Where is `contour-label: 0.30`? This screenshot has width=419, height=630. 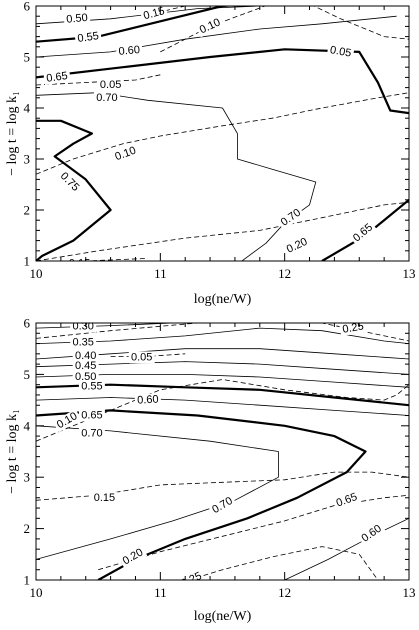 contour-label: 0.30 is located at coordinates (82, 327).